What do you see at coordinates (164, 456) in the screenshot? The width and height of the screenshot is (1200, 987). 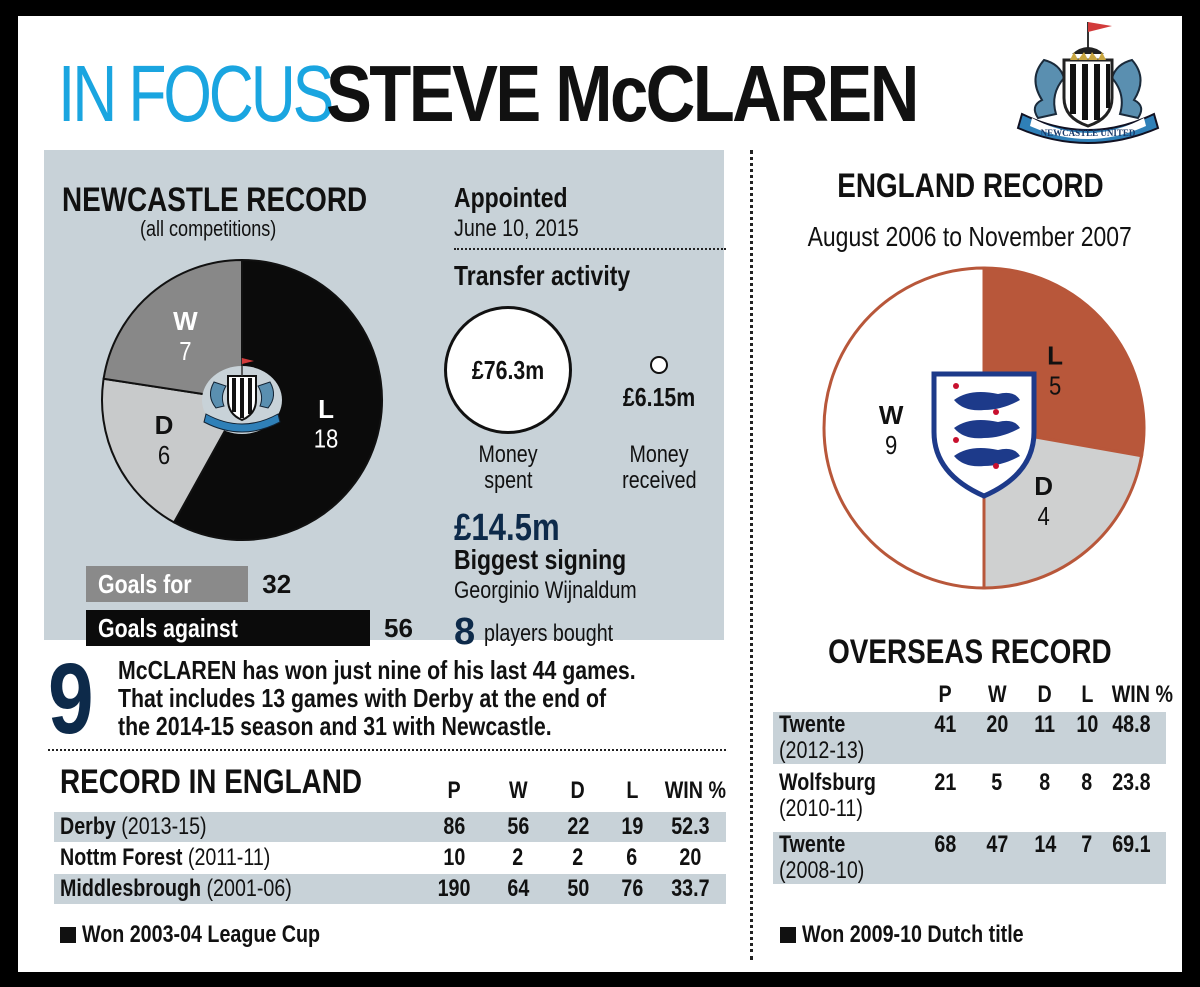 I see `pie-value-d: 6` at bounding box center [164, 456].